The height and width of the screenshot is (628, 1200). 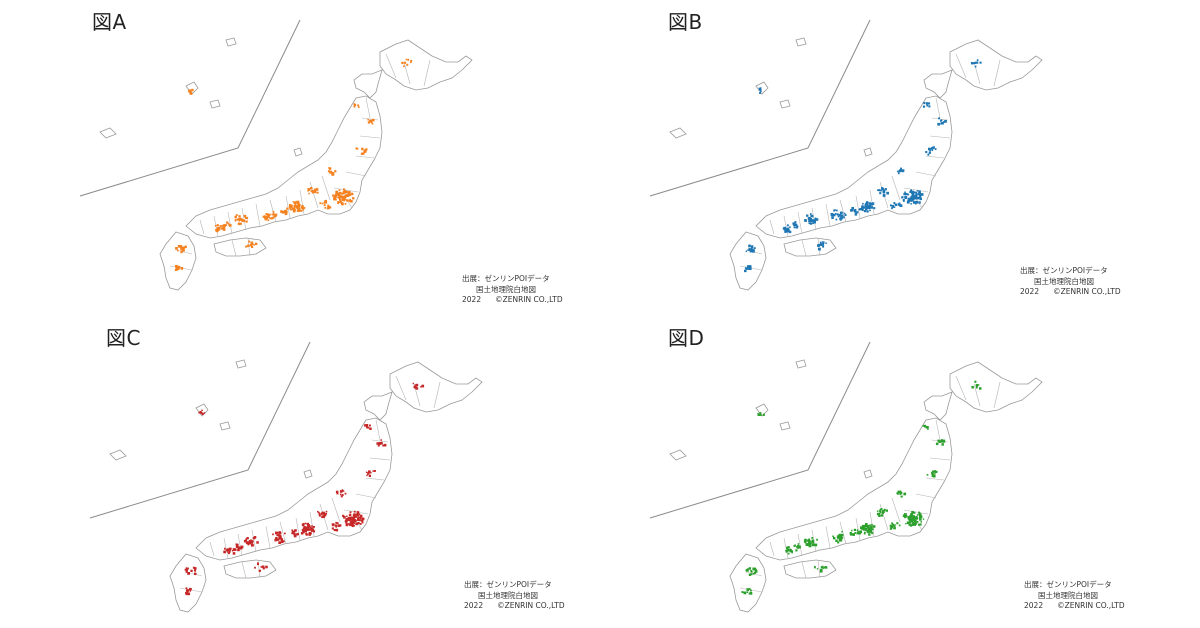 What do you see at coordinates (286, 477) in the screenshot?
I see `japan-map-c` at bounding box center [286, 477].